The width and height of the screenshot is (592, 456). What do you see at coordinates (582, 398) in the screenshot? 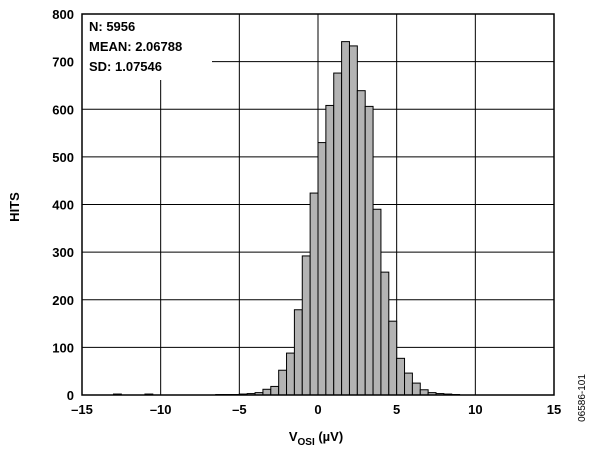
I see `figure-id: 06586-101` at bounding box center [582, 398].